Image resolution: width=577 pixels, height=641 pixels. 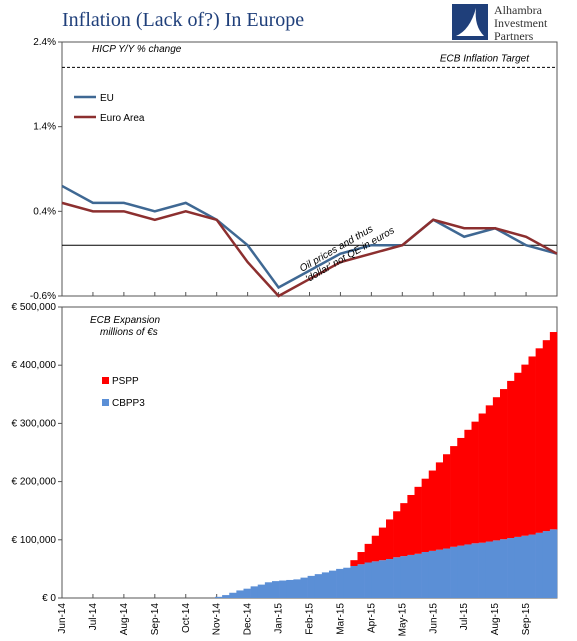 What do you see at coordinates (124, 619) in the screenshot?
I see `x-tick-label: Aug-14` at bounding box center [124, 619].